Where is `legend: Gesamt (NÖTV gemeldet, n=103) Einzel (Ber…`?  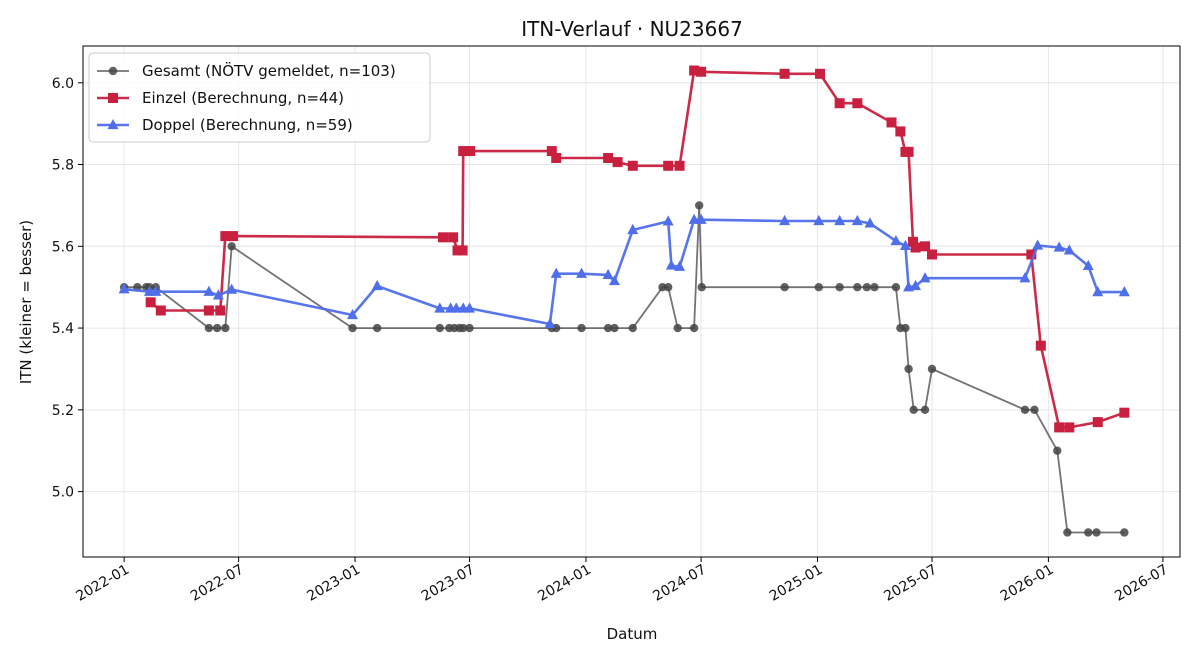
legend: Gesamt (NÖTV gemeldet, n=103) Einzel (Ber… is located at coordinates (259, 97).